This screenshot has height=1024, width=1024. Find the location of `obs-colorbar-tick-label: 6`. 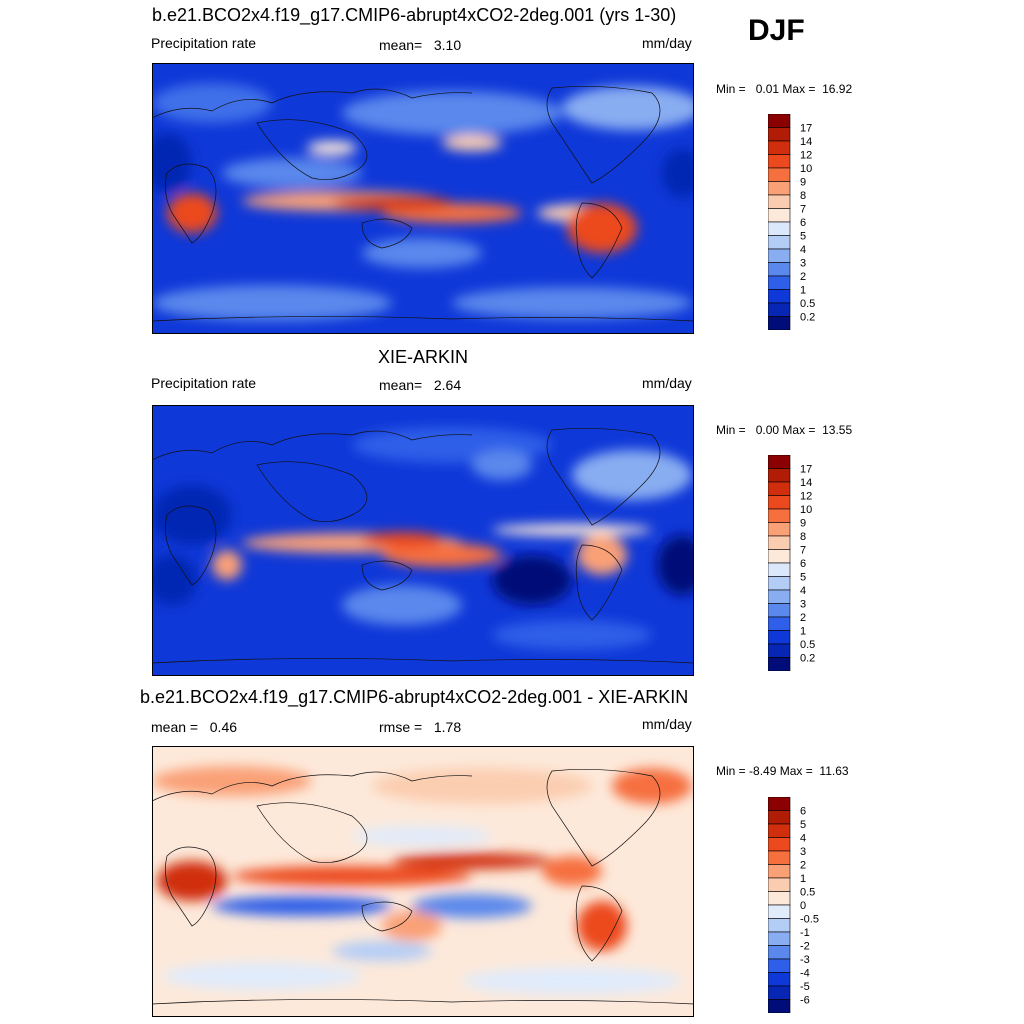

obs-colorbar-tick-label: 6 is located at coordinates (803, 564).